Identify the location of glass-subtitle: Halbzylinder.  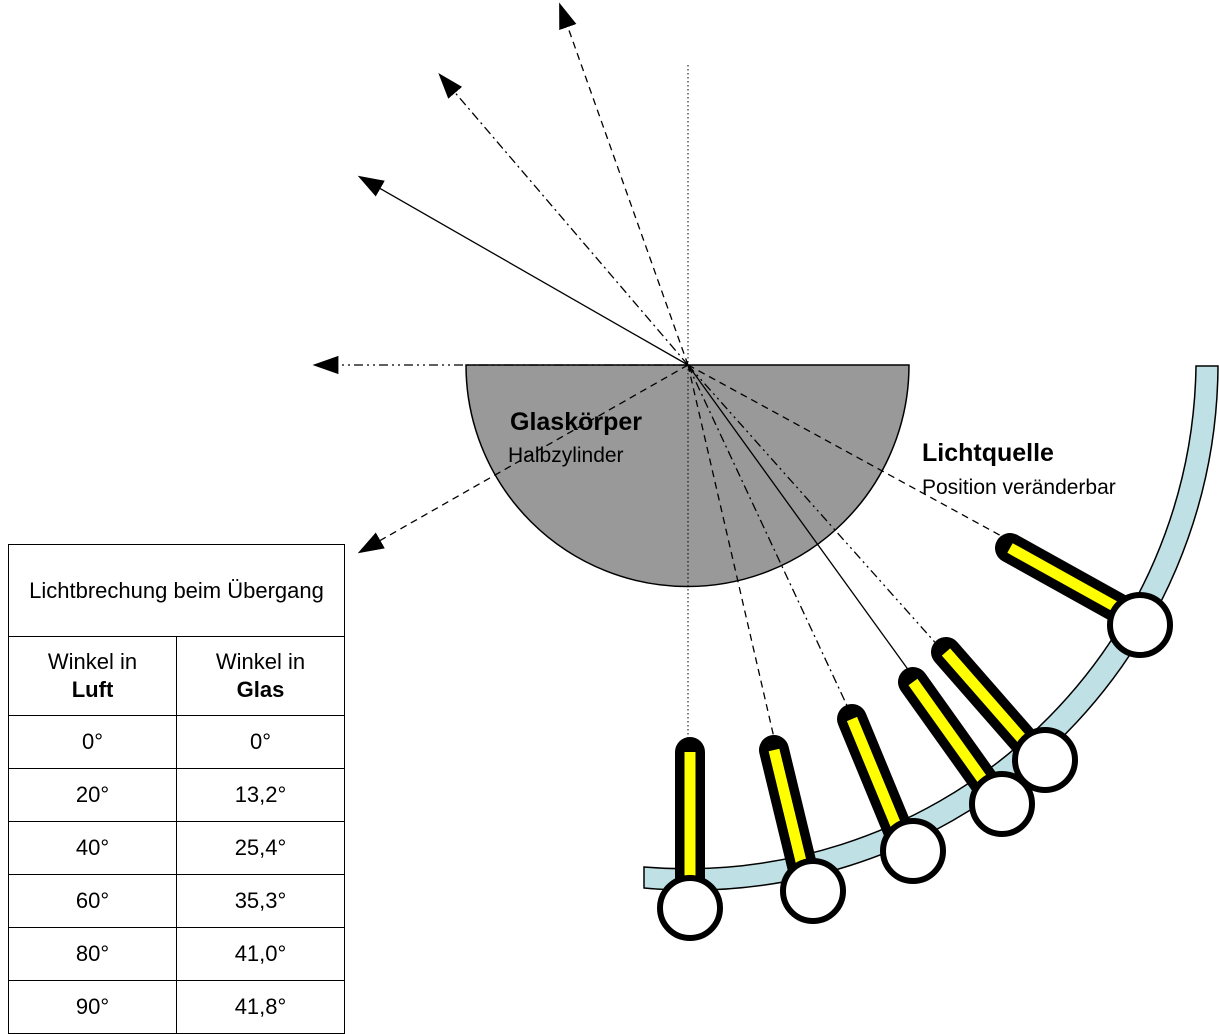
(566, 455).